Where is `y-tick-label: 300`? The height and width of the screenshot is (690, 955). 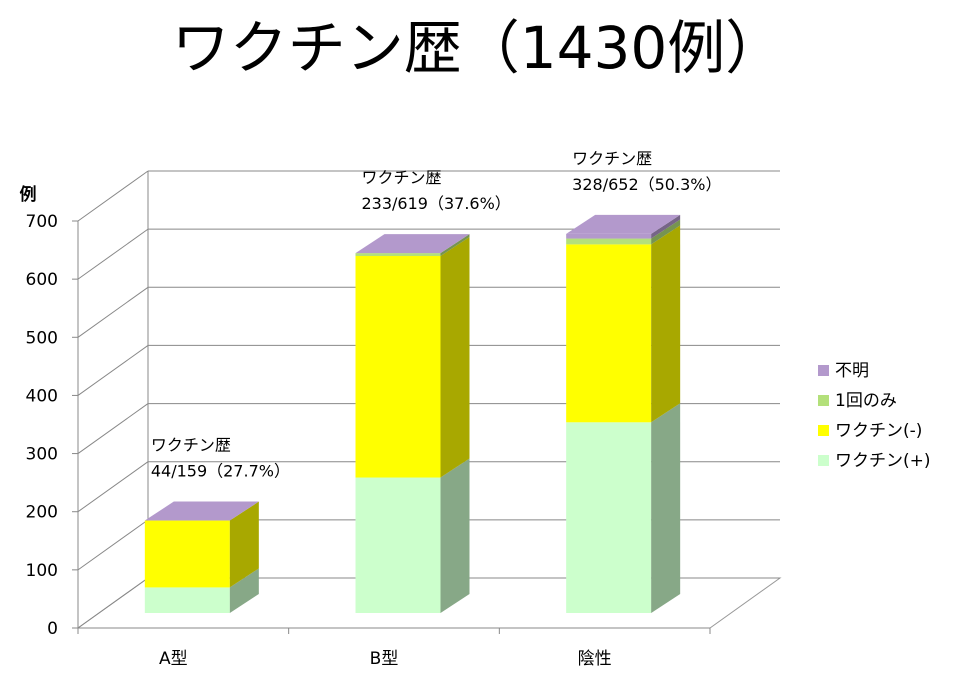 y-tick-label: 300 is located at coordinates (42, 455).